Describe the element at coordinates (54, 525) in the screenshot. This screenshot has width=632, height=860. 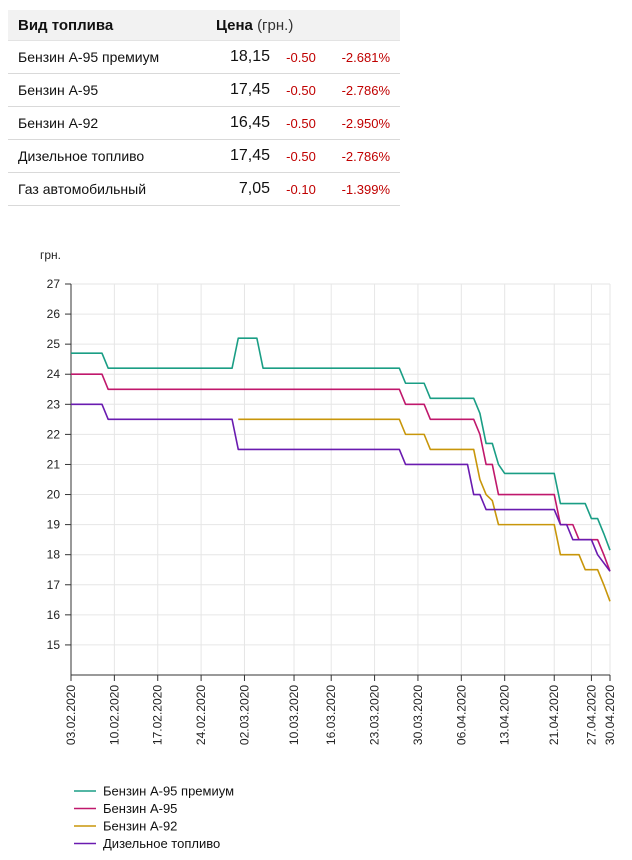
I see `y-tick-label: 19` at that location.